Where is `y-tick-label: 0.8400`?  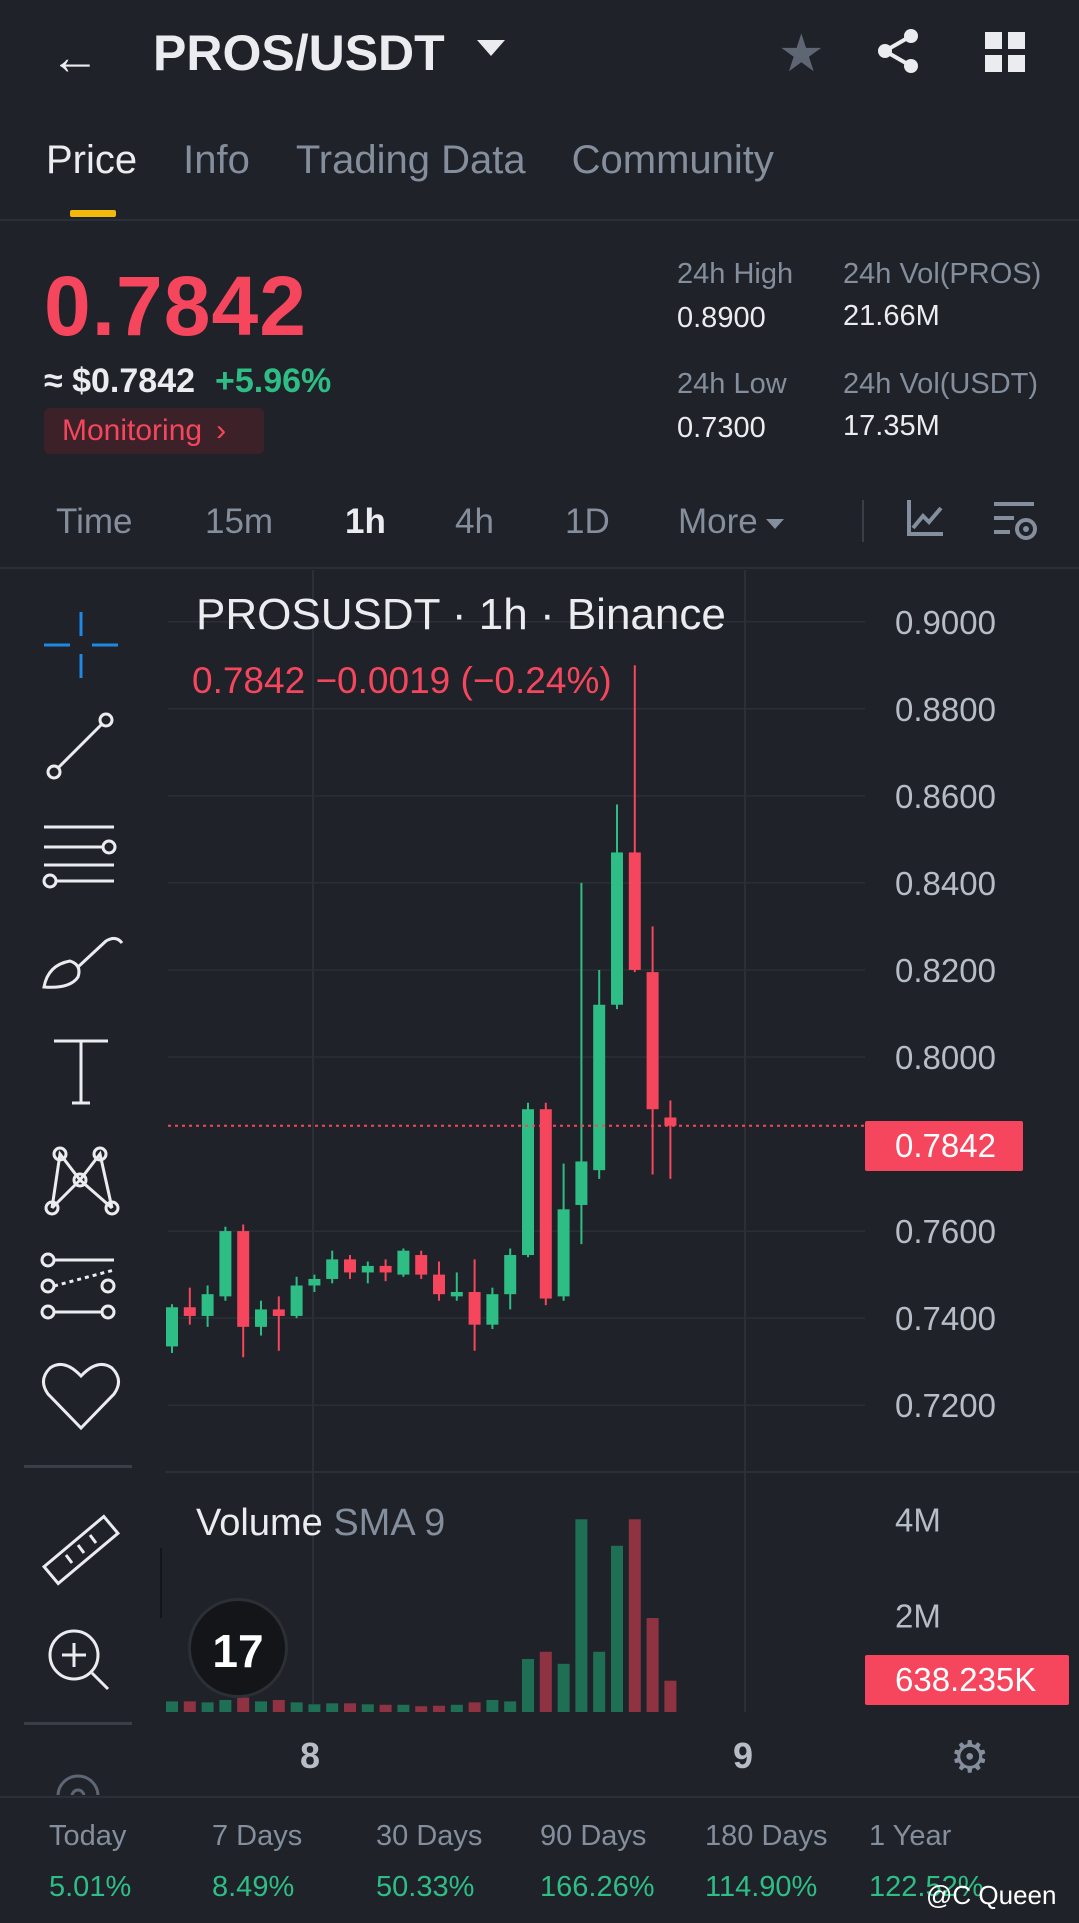
y-tick-label: 0.8400 is located at coordinates (945, 883).